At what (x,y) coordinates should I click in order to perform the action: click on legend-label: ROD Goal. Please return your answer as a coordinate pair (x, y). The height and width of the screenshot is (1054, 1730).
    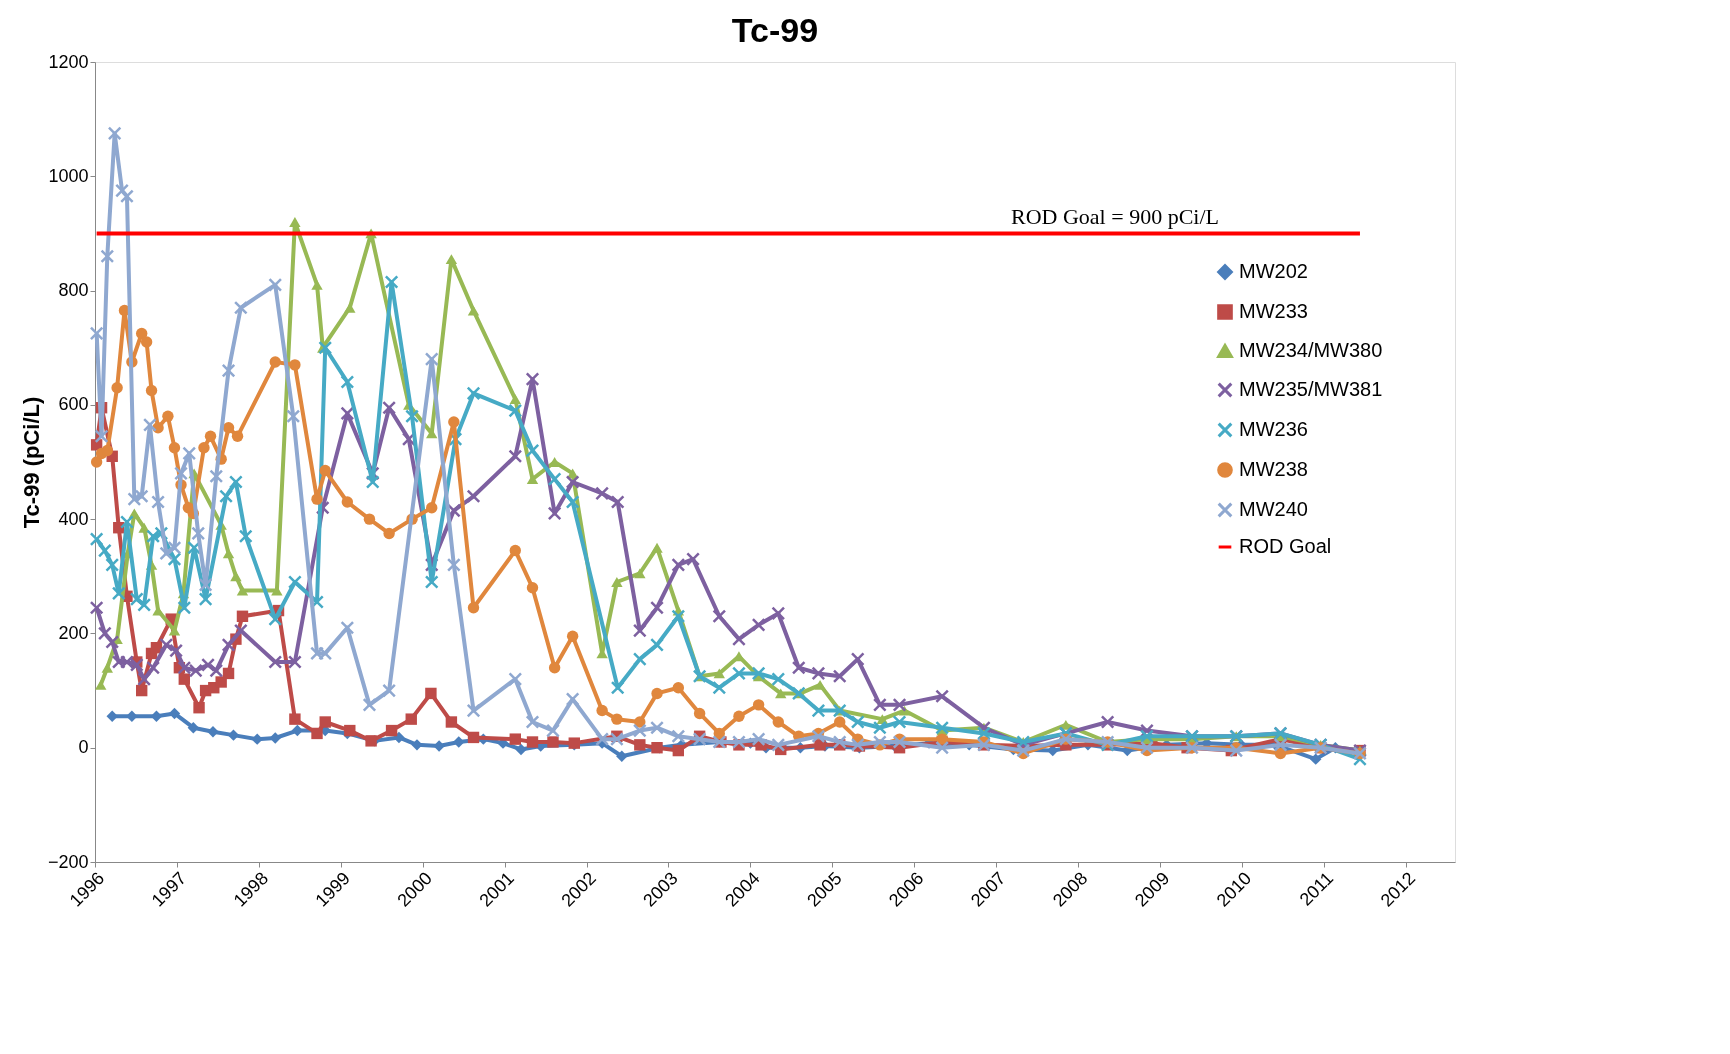
    Looking at the image, I should click on (1285, 546).